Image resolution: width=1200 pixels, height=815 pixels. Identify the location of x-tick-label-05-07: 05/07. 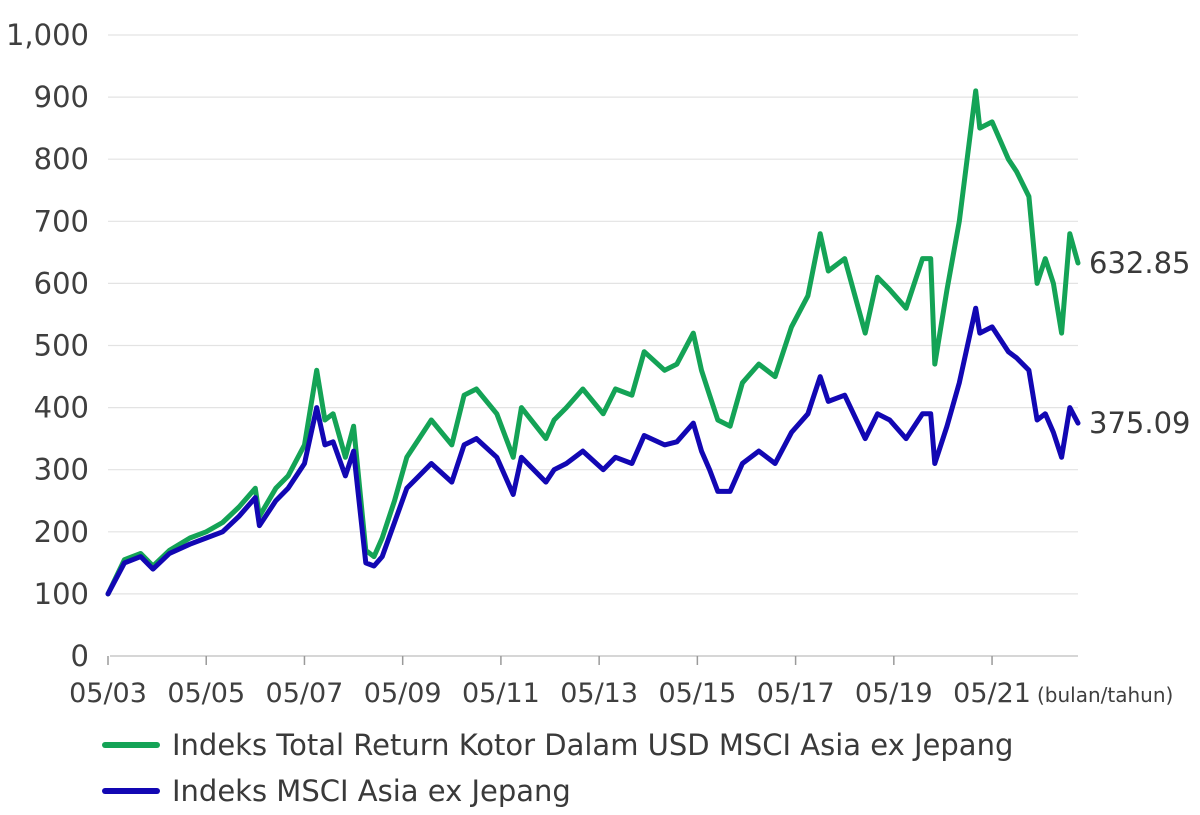
(305, 693).